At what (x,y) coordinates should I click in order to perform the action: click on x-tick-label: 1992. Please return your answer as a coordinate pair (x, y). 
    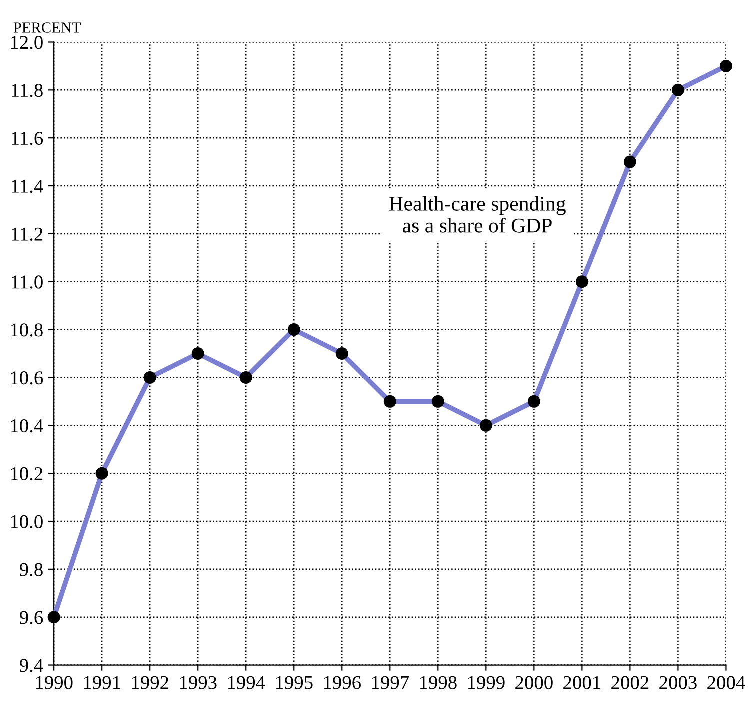
    Looking at the image, I should click on (150, 683).